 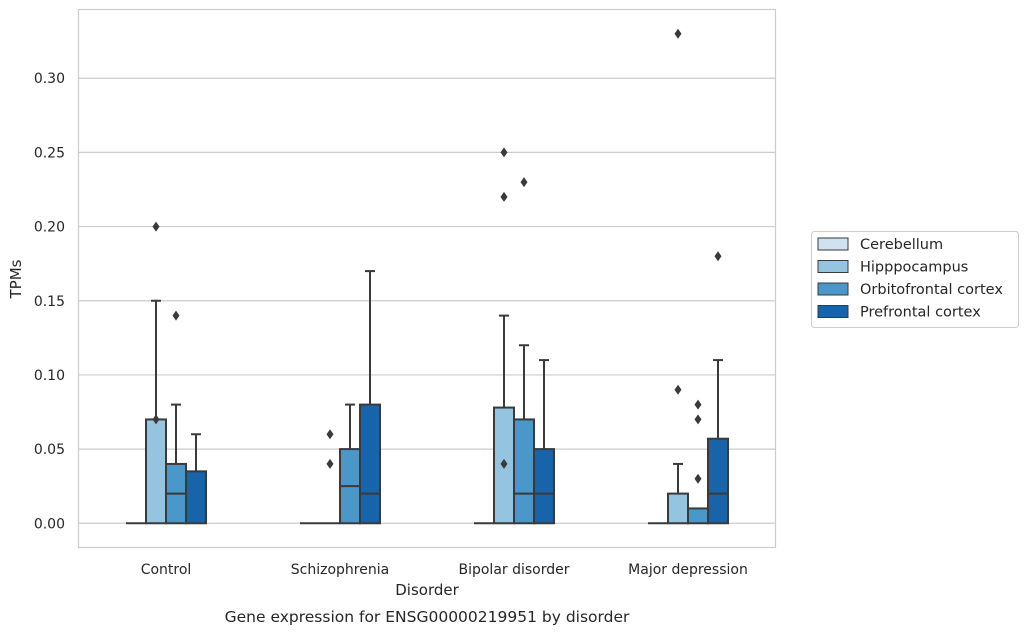 What do you see at coordinates (49, 79) in the screenshot?
I see `y-tick-label: 0.30` at bounding box center [49, 79].